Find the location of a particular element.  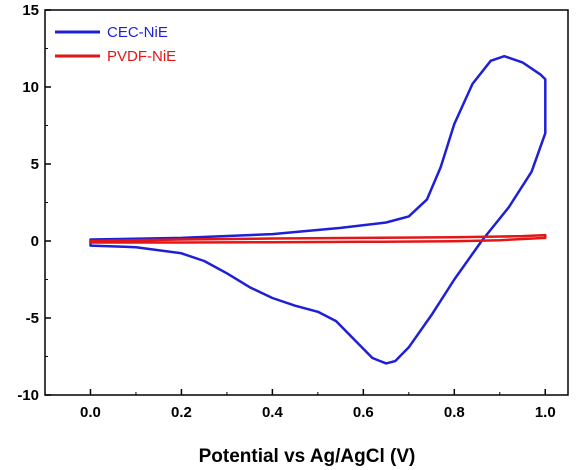

legend-label-pvdf-nie: PVDF-NiE is located at coordinates (141, 56).